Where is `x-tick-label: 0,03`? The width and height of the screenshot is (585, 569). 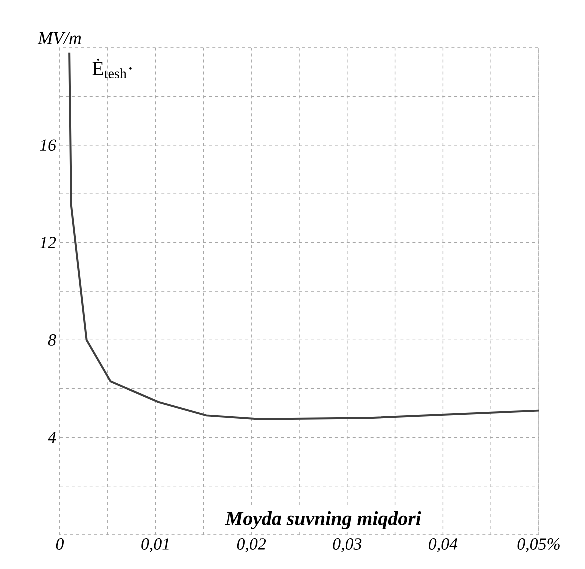
x-tick-label: 0,03 is located at coordinates (347, 545).